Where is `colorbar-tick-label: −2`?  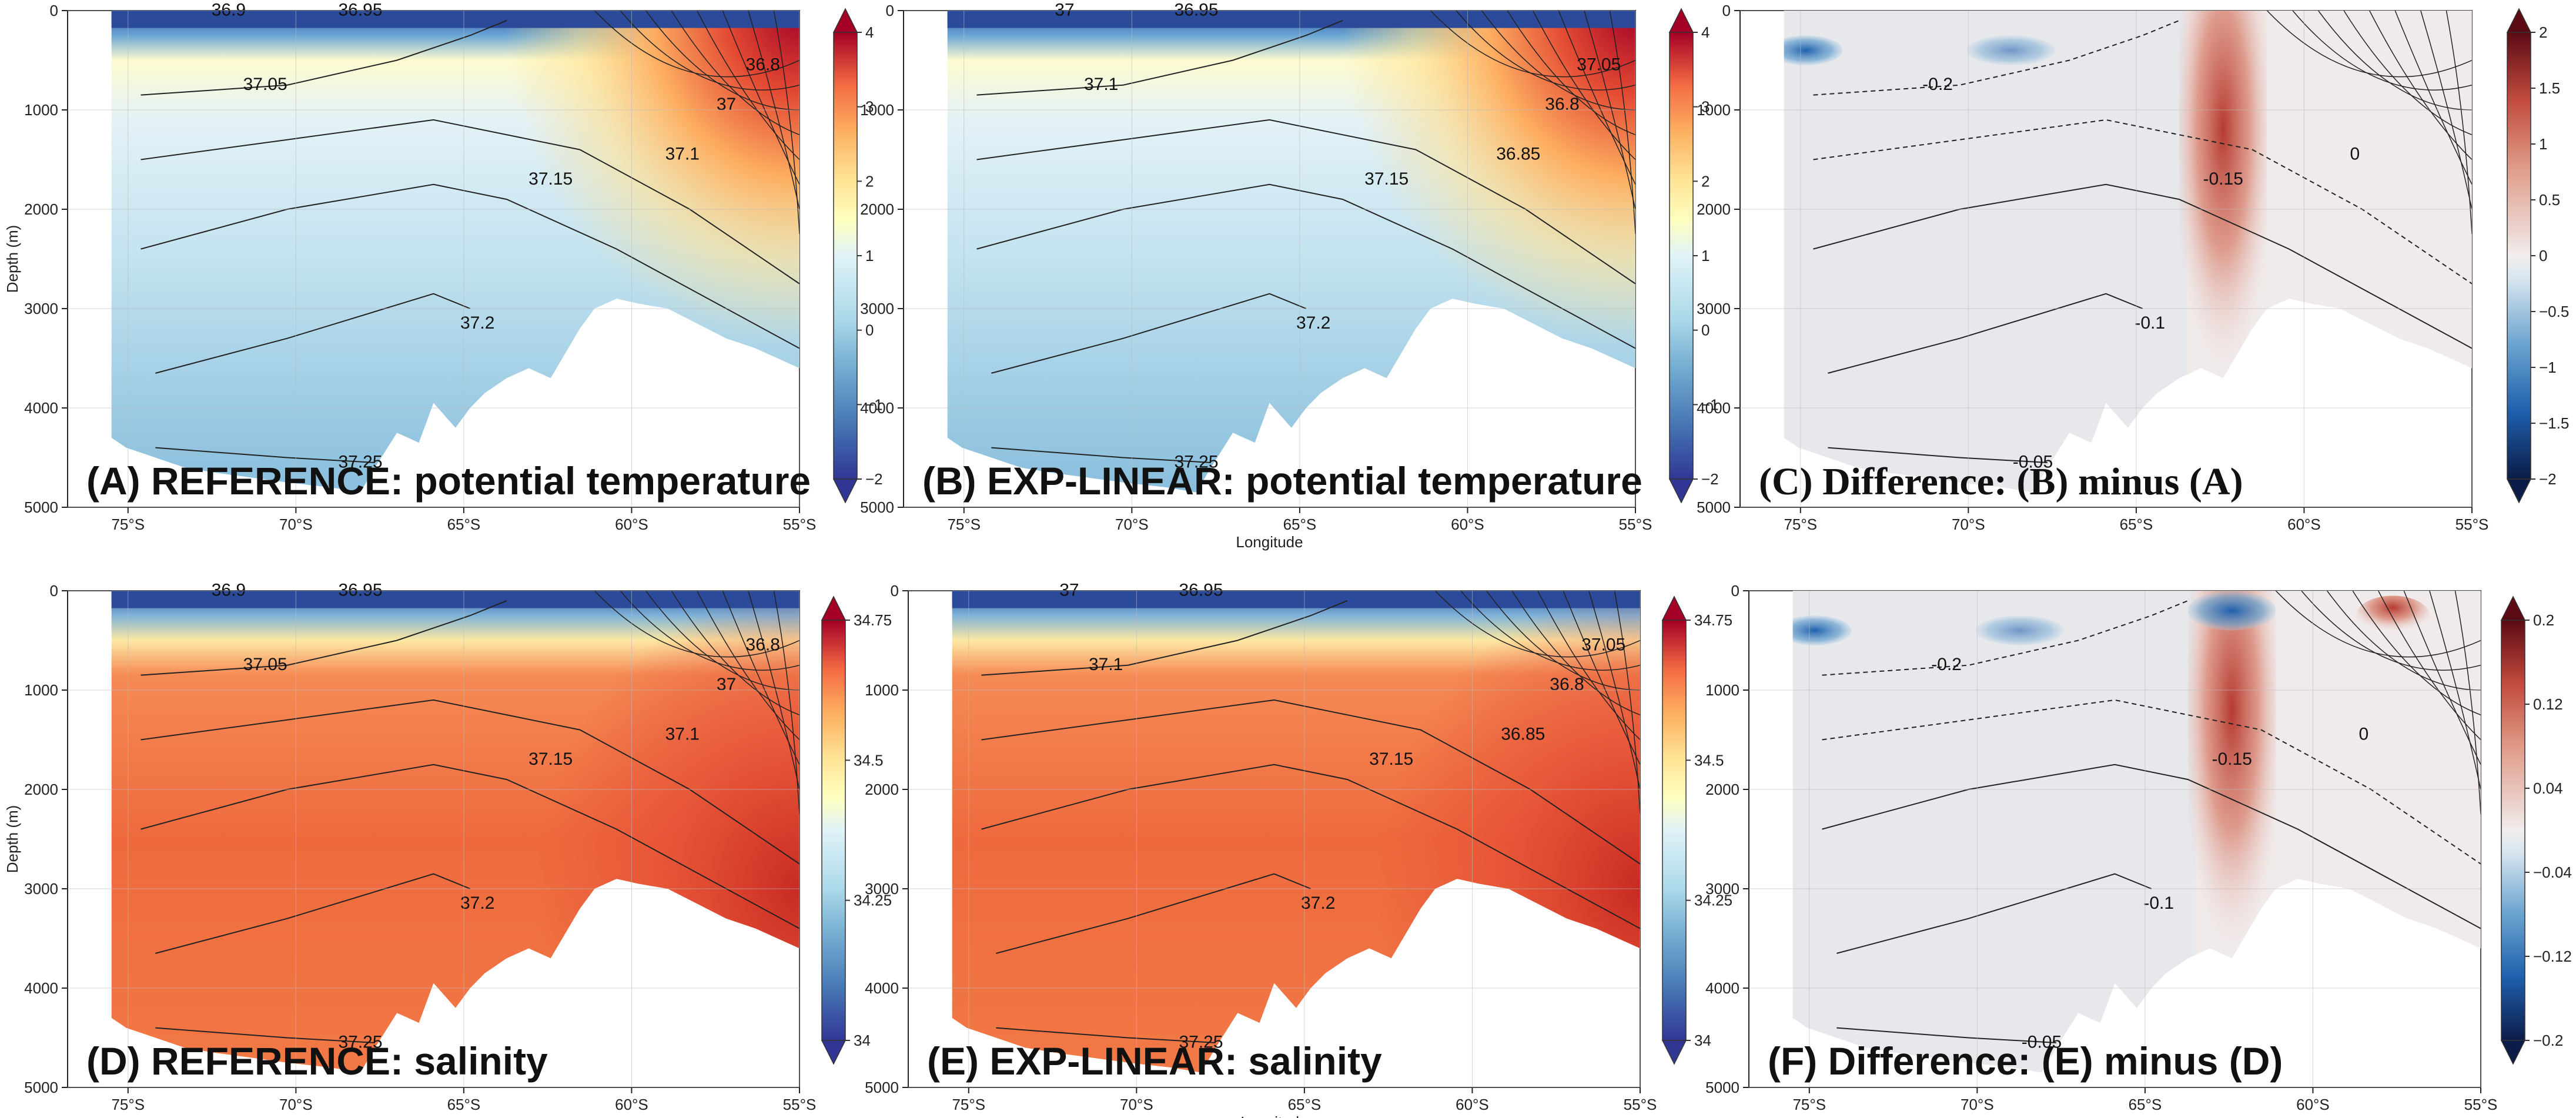 colorbar-tick-label: −2 is located at coordinates (874, 479).